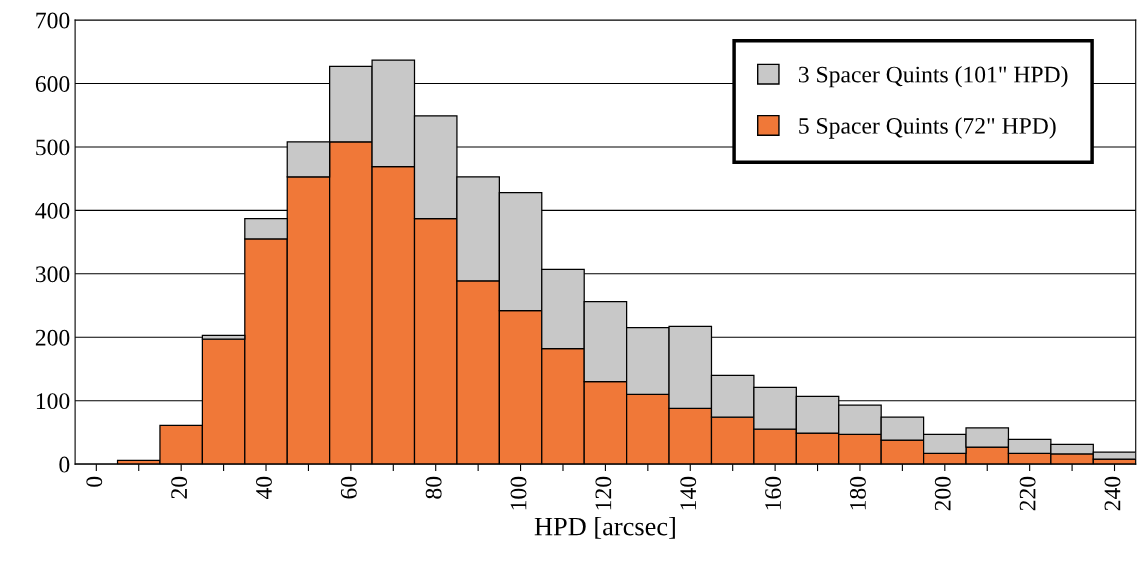  Describe the element at coordinates (53, 147) in the screenshot. I see `y-tick-label: 500` at that location.